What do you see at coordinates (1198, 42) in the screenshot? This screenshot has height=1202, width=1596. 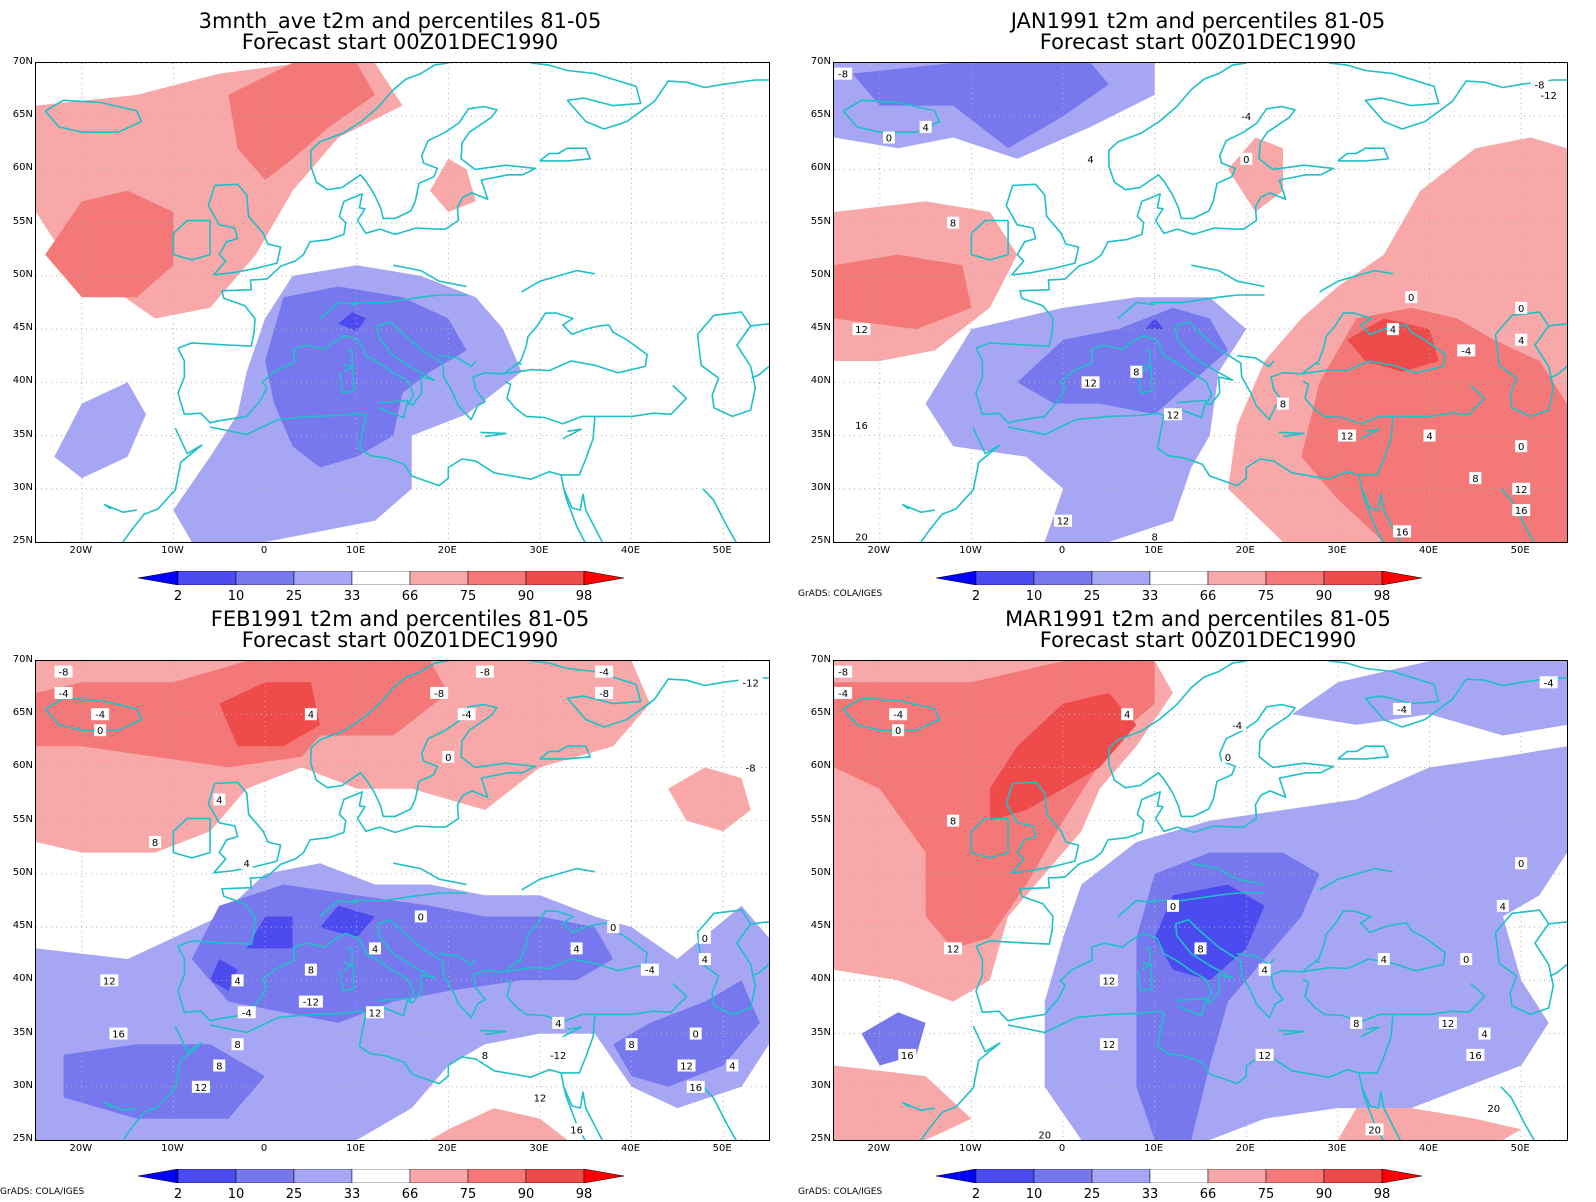 I see `panel-subtitle: Forecast start 00Z01DEC1990` at bounding box center [1198, 42].